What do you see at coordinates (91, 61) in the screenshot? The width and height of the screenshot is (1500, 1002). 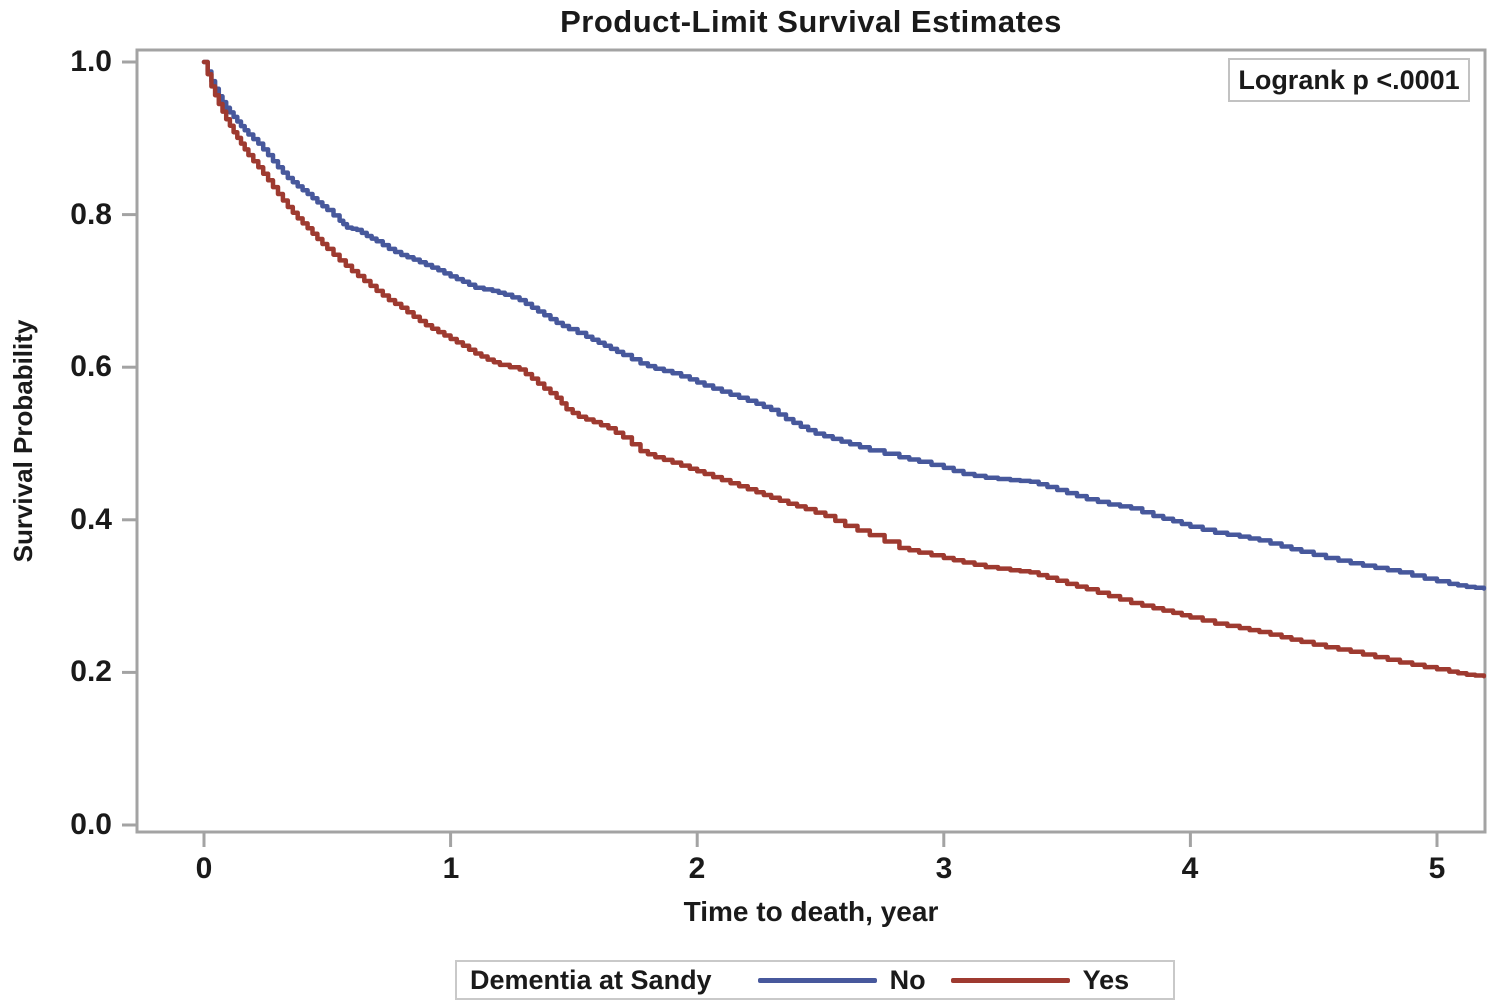 I see `ytick-label-1.0: 1.0` at bounding box center [91, 61].